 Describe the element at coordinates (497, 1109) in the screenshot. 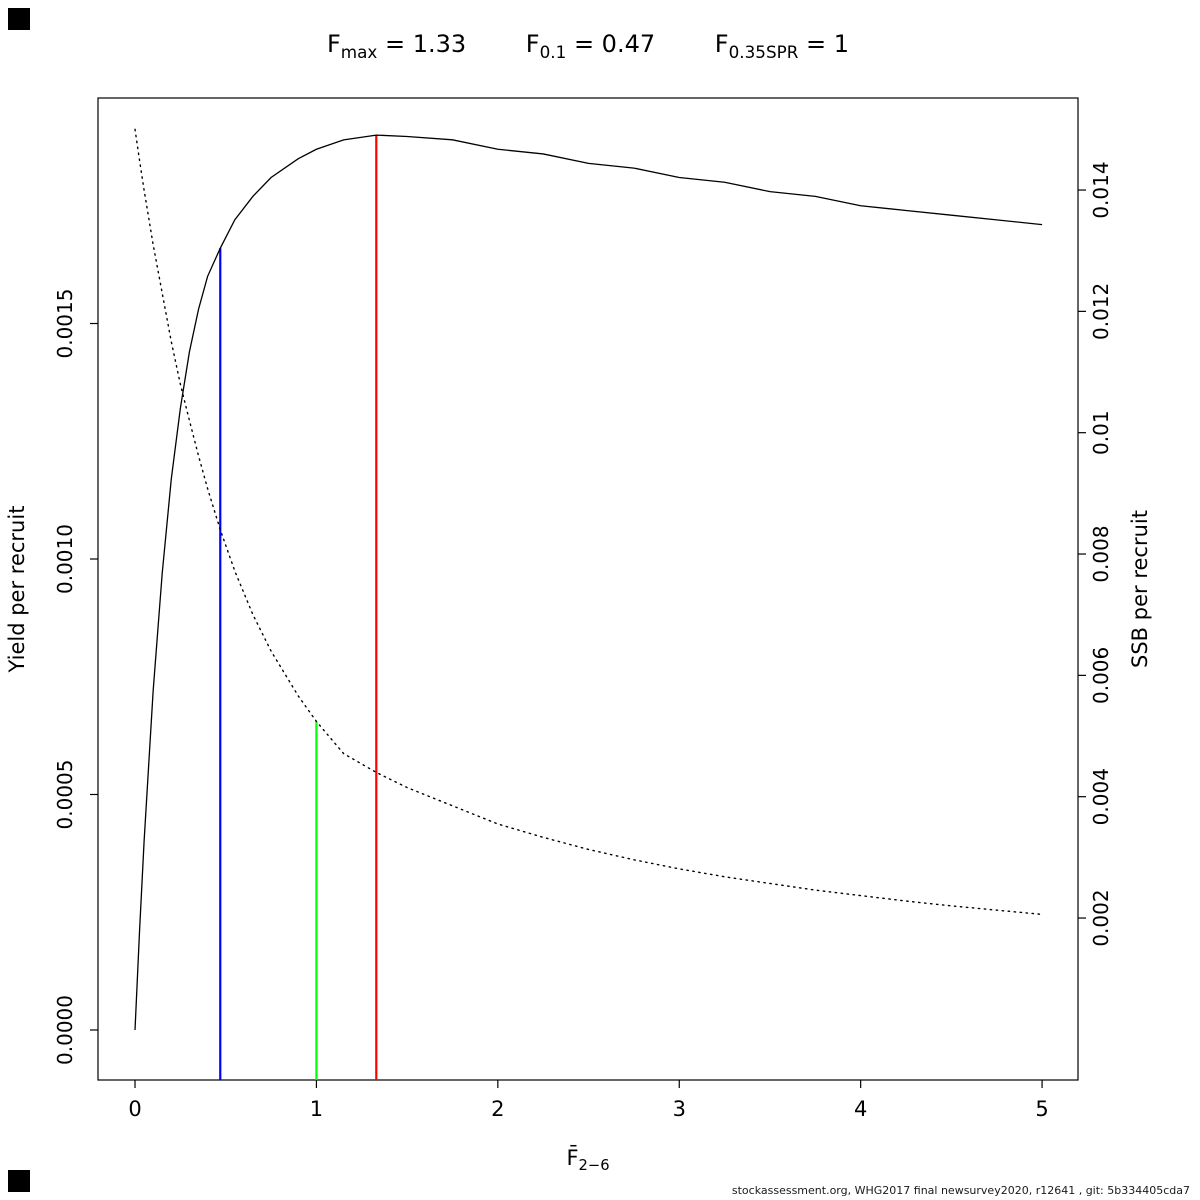

I see `x-tick-label: 2` at that location.